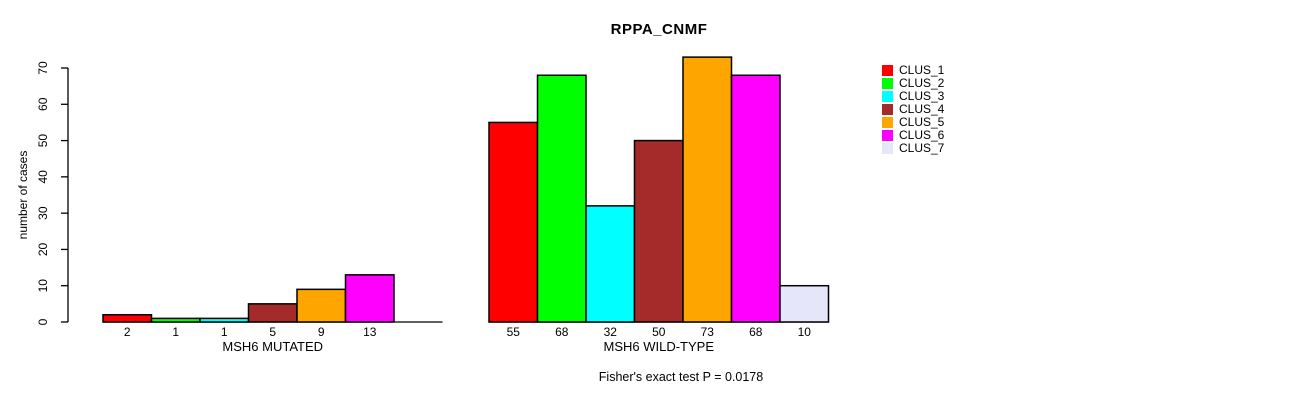  What do you see at coordinates (43, 177) in the screenshot?
I see `y-tick-label: 40` at bounding box center [43, 177].